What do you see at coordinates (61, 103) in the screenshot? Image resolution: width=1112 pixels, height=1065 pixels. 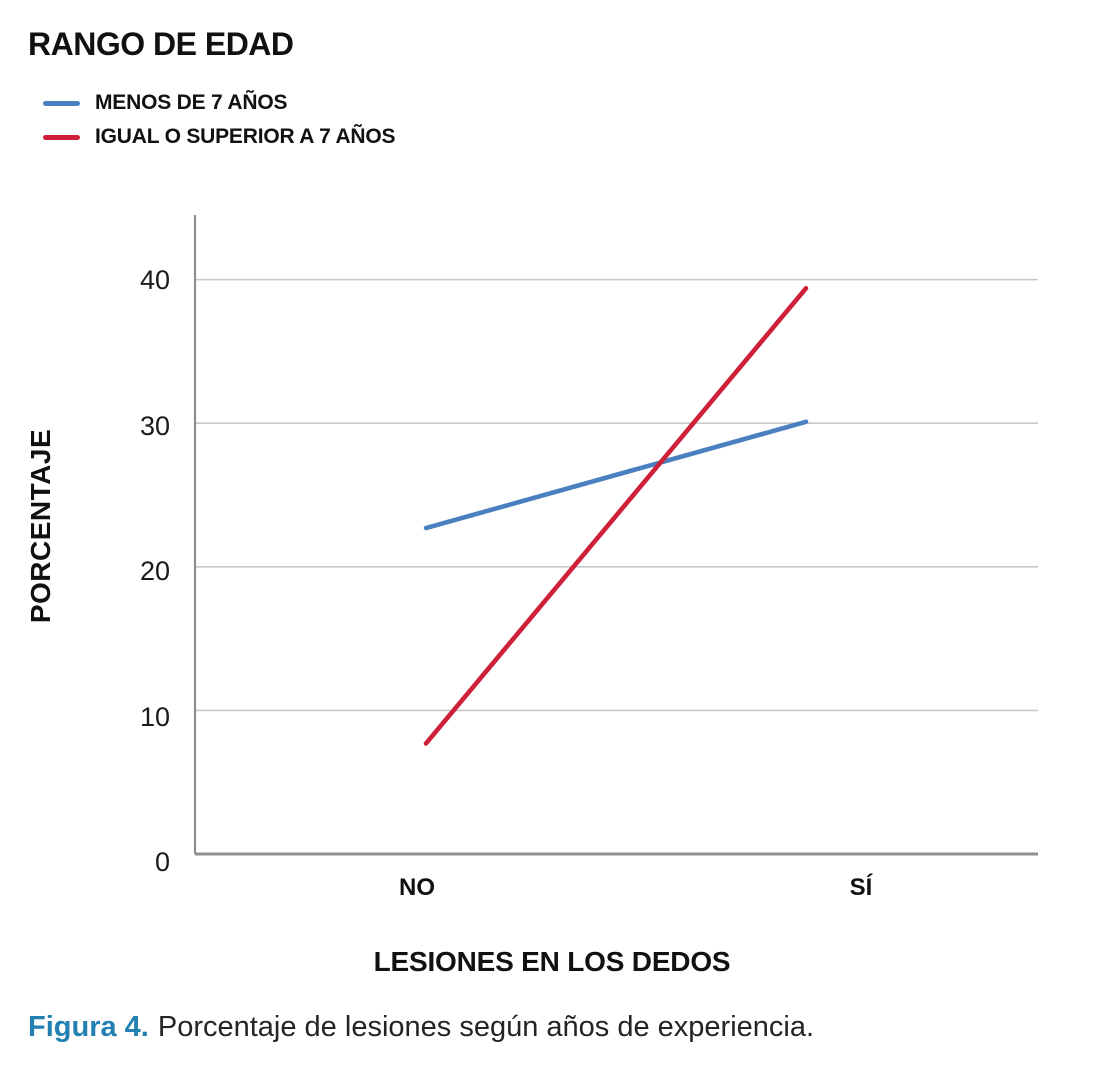 I see `legend-line-swatch-blue` at bounding box center [61, 103].